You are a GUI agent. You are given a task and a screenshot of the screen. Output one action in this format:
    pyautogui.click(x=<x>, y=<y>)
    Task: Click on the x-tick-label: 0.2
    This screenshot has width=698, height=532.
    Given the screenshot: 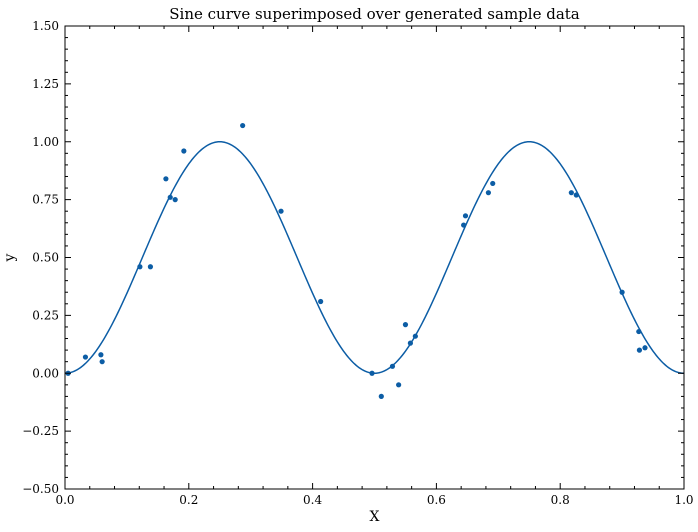 What is the action you would take?
    pyautogui.click(x=188, y=500)
    